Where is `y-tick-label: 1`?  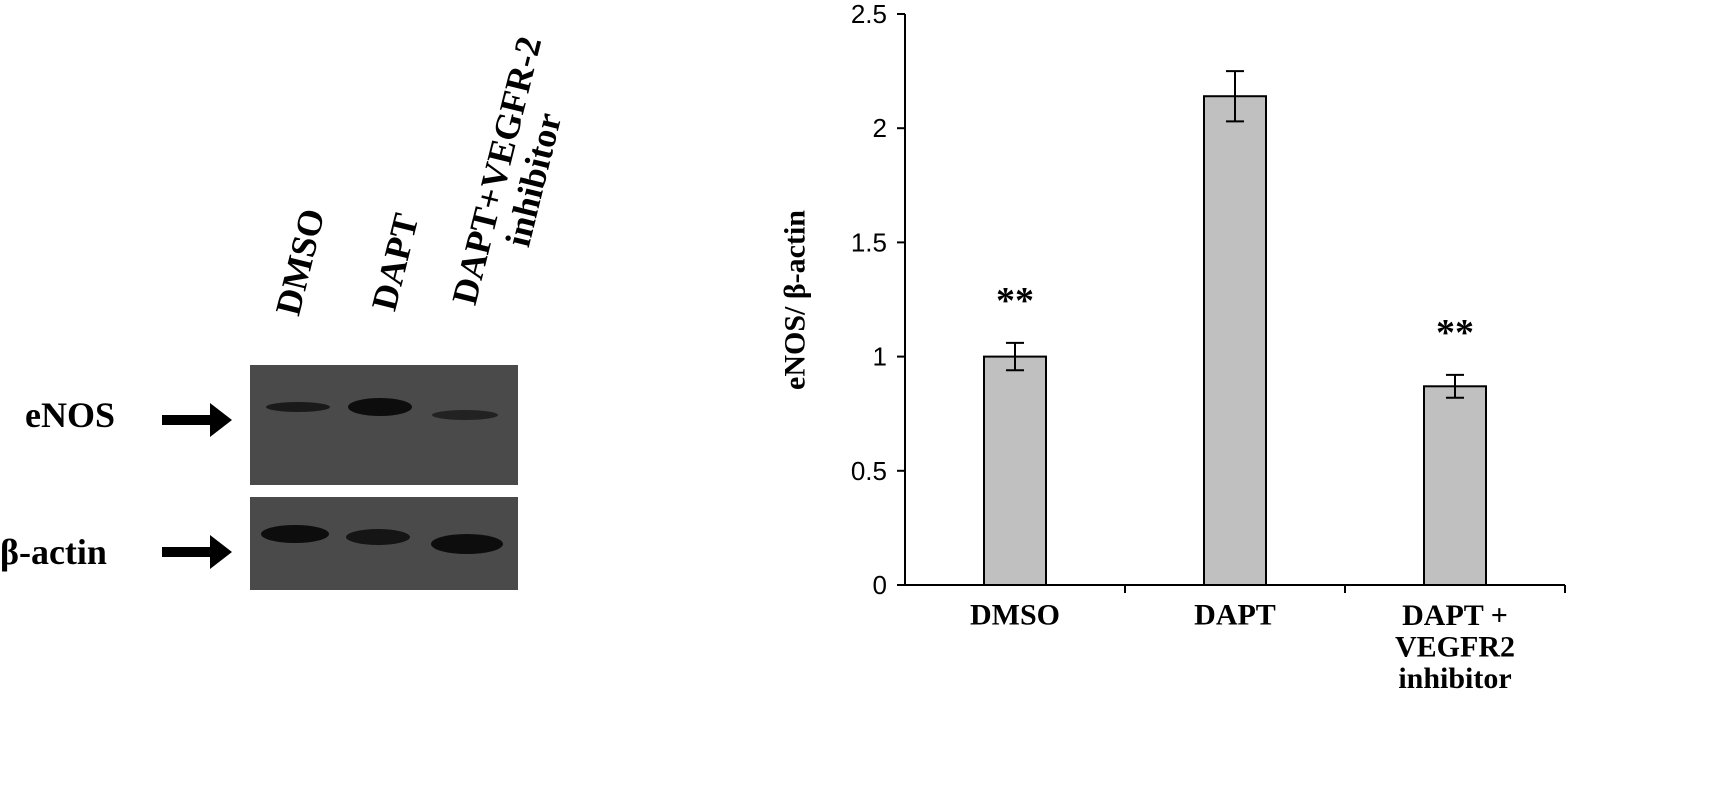
y-tick-label: 1 is located at coordinates (880, 357).